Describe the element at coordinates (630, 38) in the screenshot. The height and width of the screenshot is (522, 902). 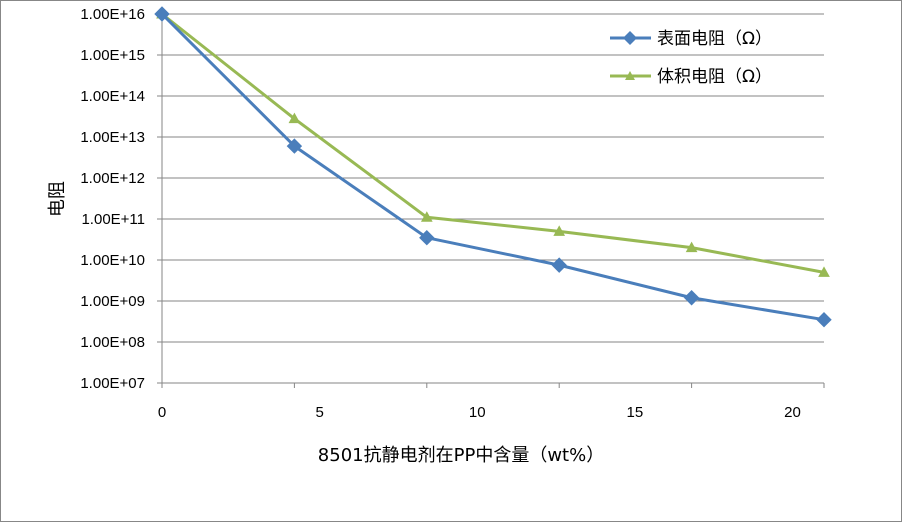
I see `legend-marker-diamond` at that location.